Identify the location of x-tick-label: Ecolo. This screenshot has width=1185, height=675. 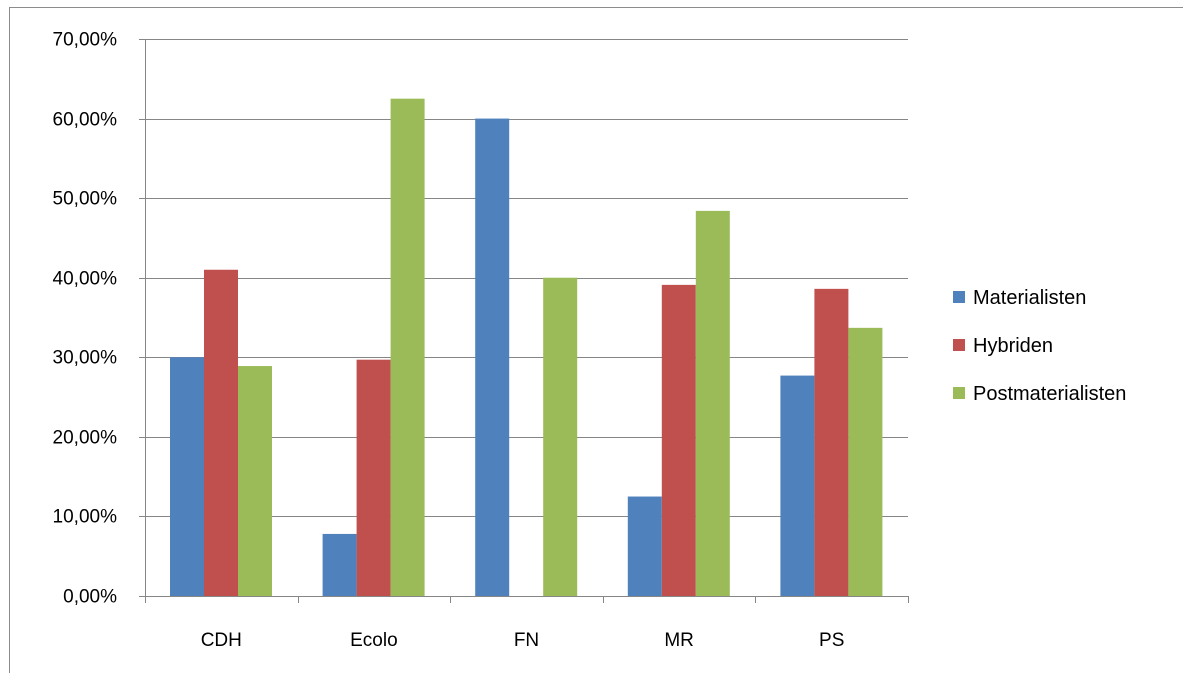
(374, 640).